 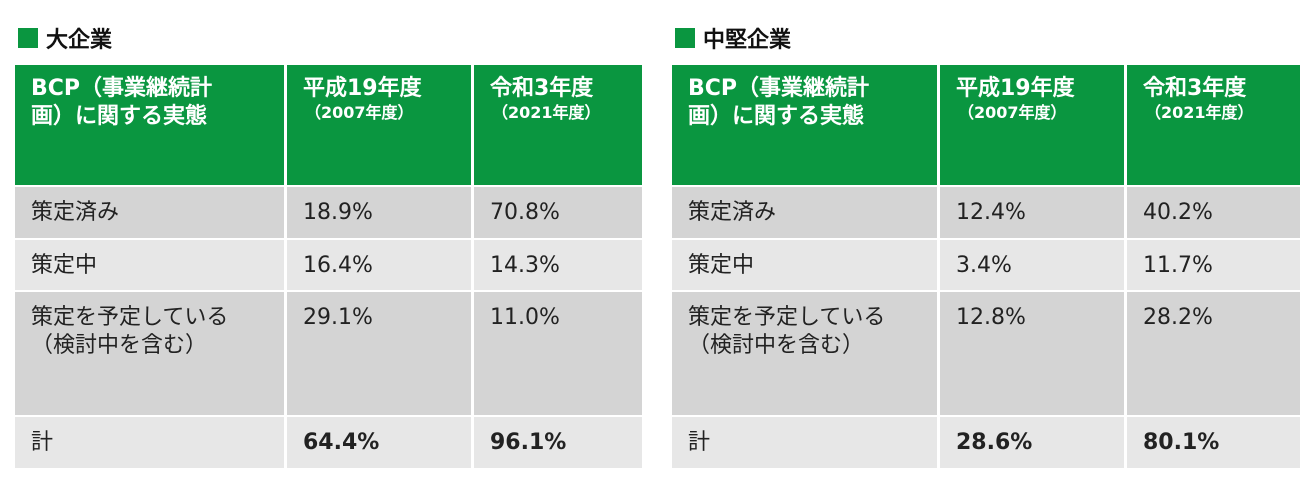 I want to click on cell-value: 3.4%, so click(x=984, y=265).